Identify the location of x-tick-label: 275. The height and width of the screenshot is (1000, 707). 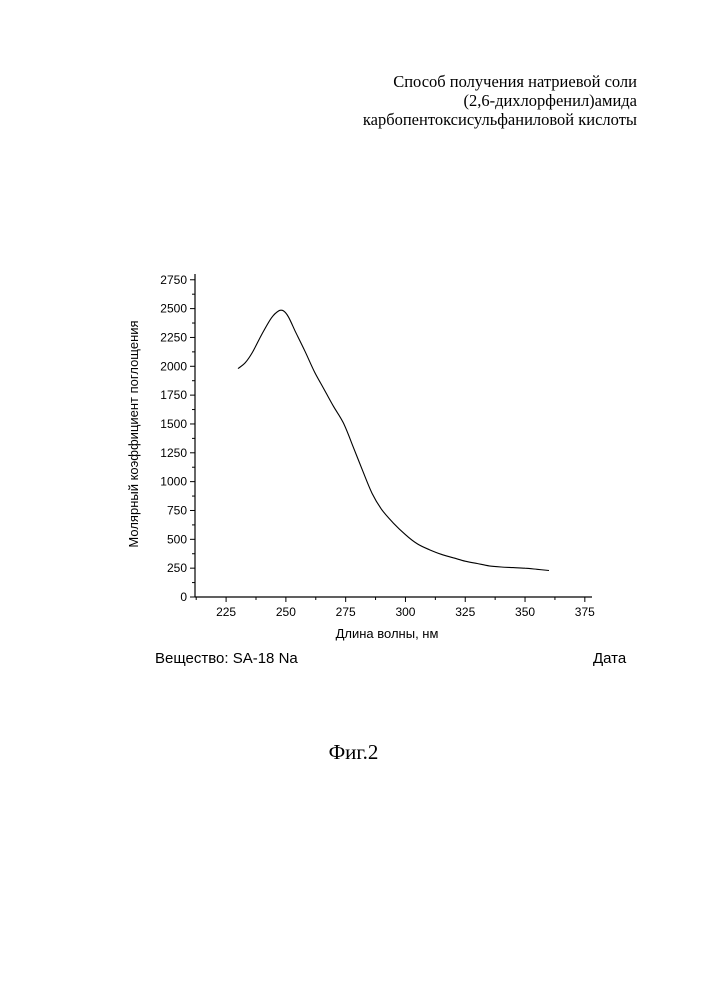
(346, 612).